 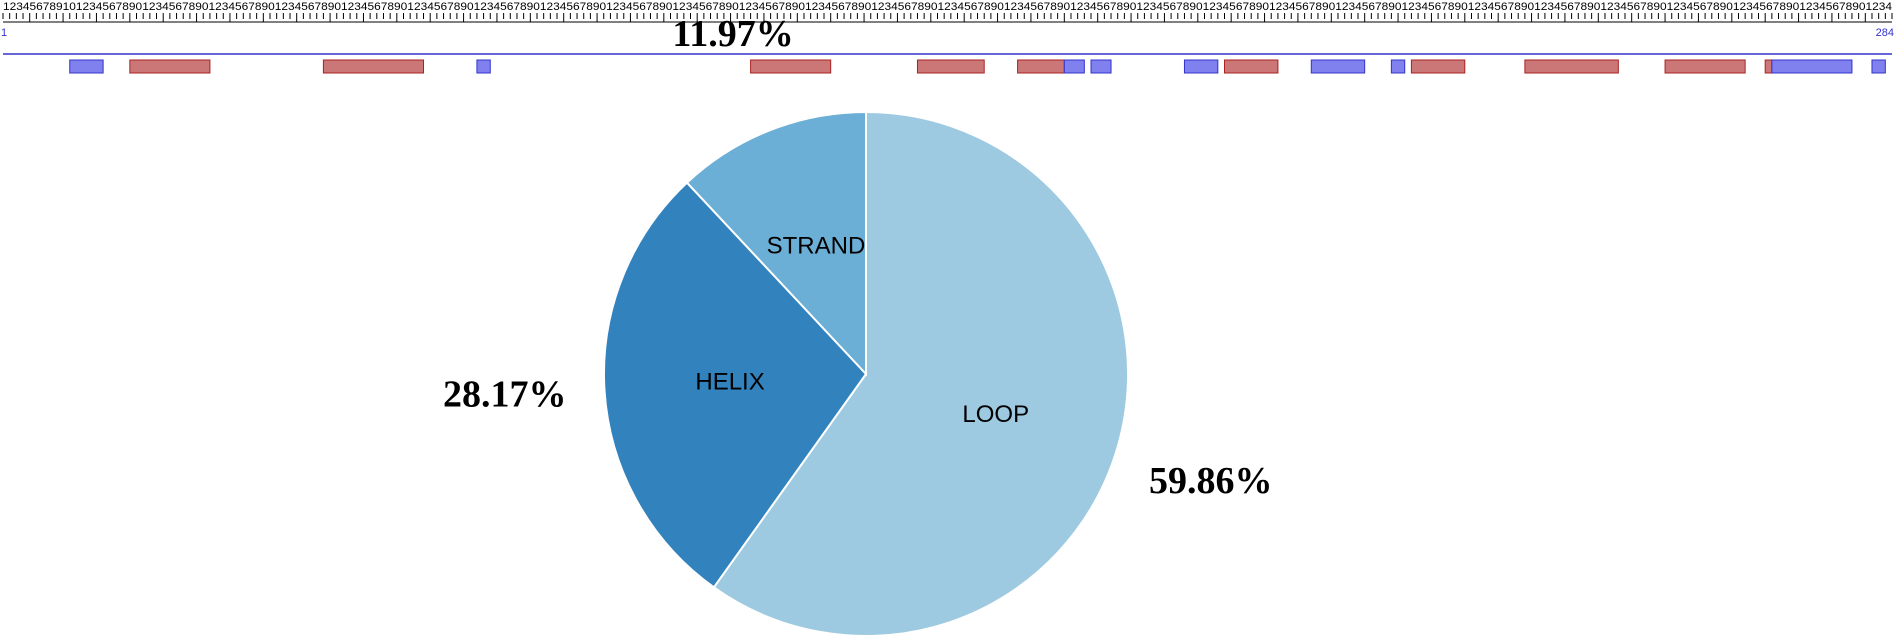 What do you see at coordinates (732, 34) in the screenshot?
I see `percent-label-strand: 11.97%` at bounding box center [732, 34].